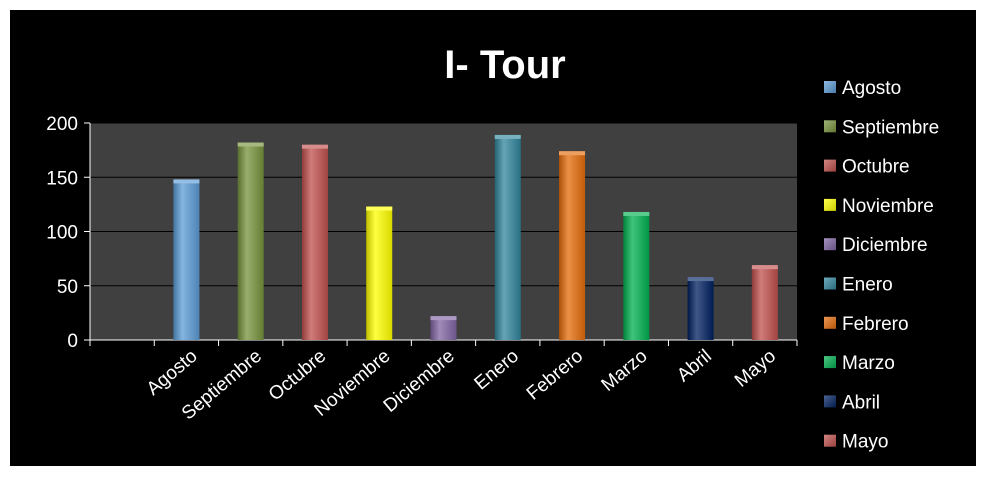 This screenshot has height=479, width=987. Describe the element at coordinates (885, 245) in the screenshot. I see `legend-label: Diciembre` at that location.